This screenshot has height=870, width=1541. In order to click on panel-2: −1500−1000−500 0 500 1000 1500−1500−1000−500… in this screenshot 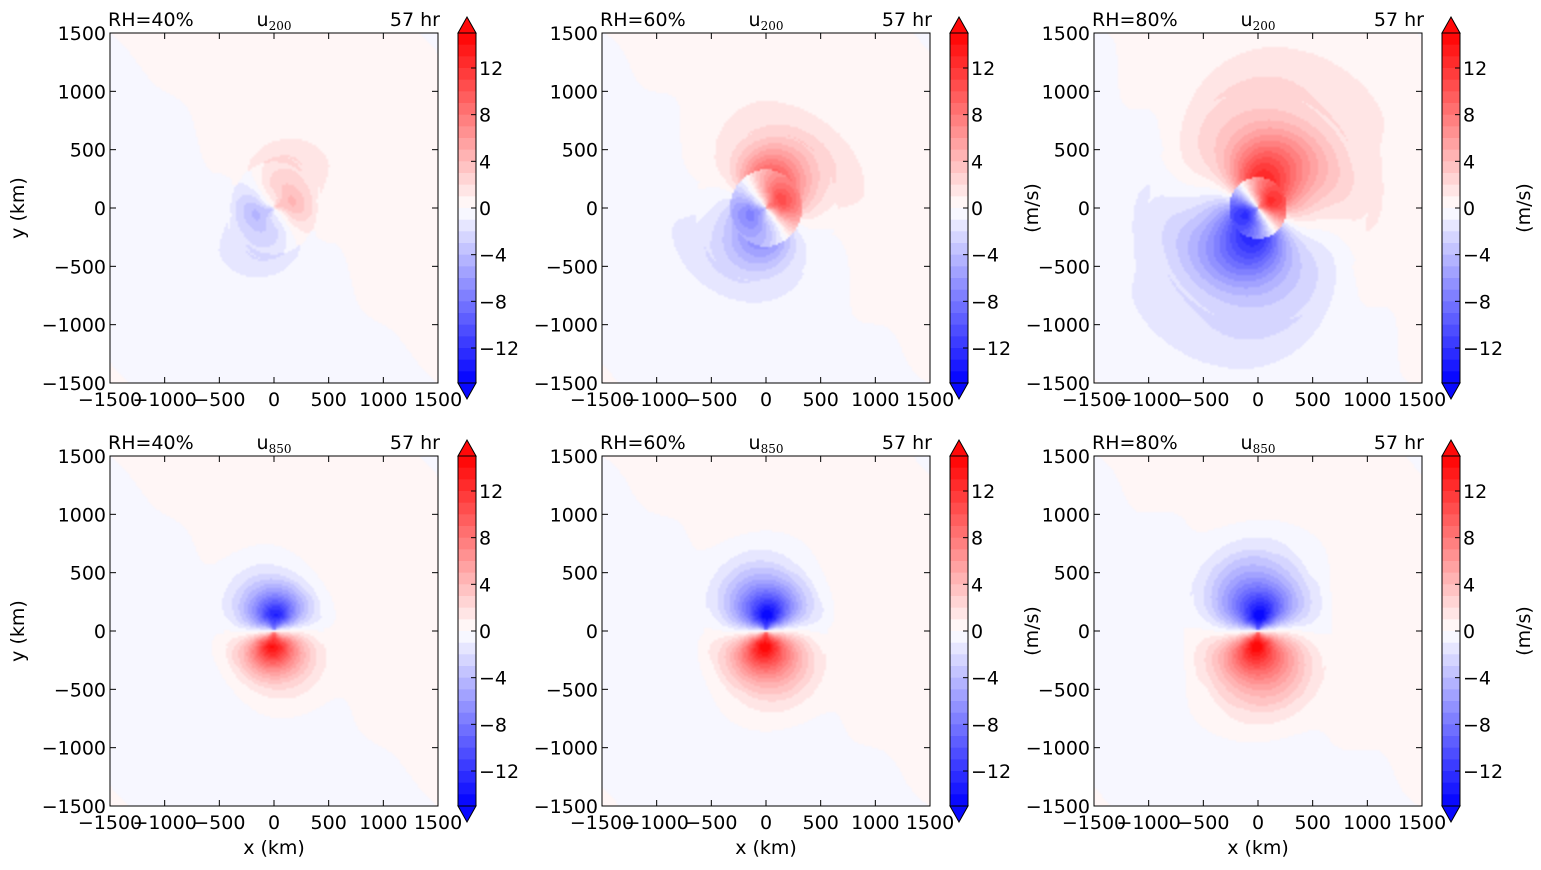, I will do `click(1236, 210)`.